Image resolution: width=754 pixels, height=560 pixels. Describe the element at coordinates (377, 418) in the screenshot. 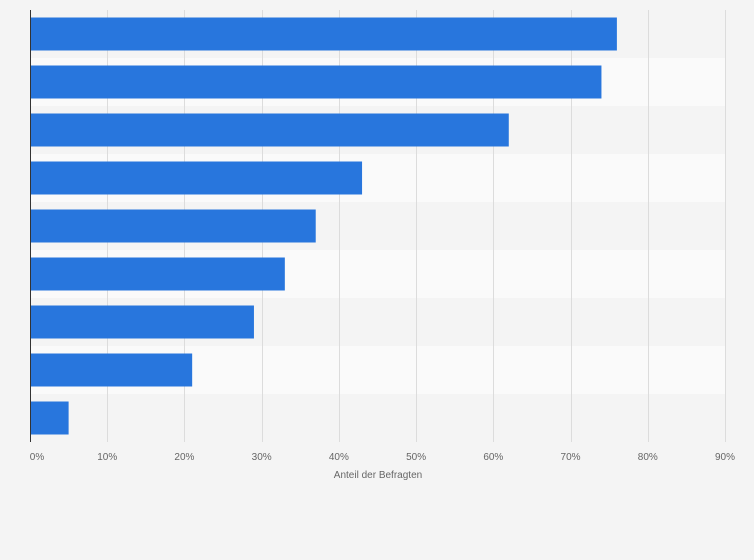

I see `row-band` at that location.